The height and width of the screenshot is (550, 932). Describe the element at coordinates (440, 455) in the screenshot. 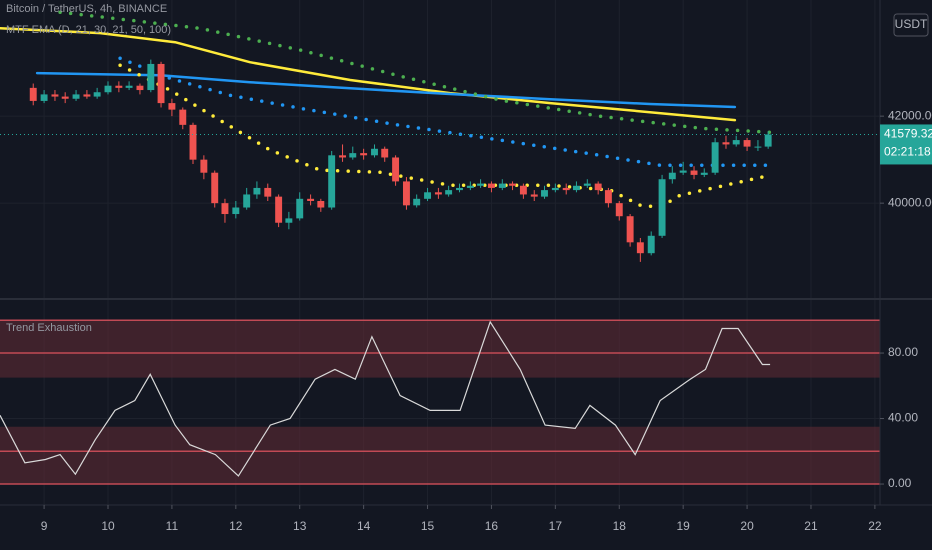

I see `zone-band` at that location.